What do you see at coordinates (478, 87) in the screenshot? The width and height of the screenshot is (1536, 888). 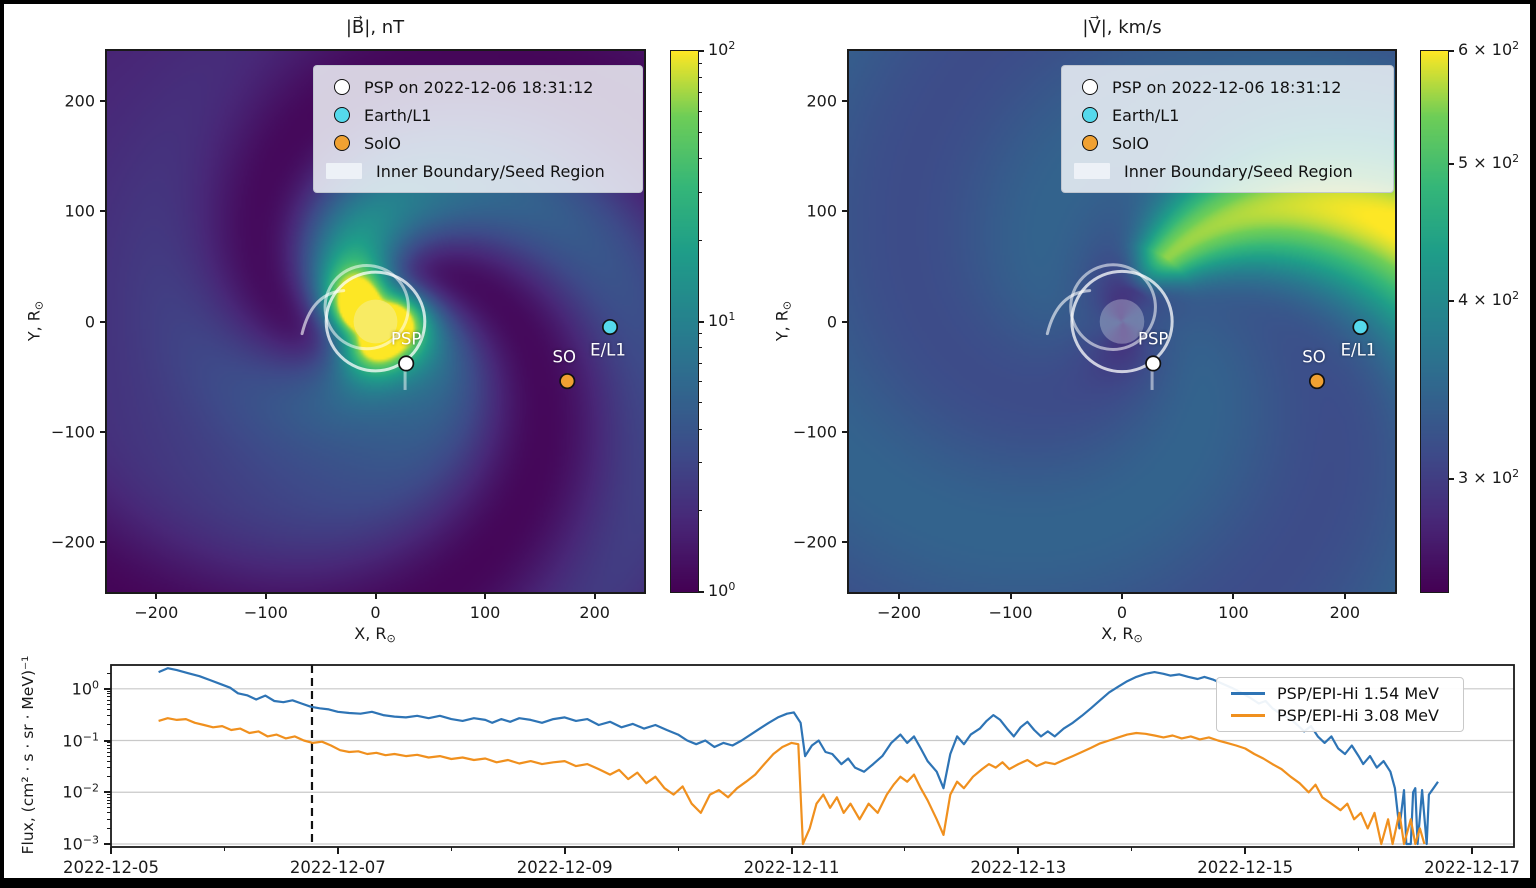 I see `panel-b-legend-item: PSP on 2022-12-06 18:31:12` at bounding box center [478, 87].